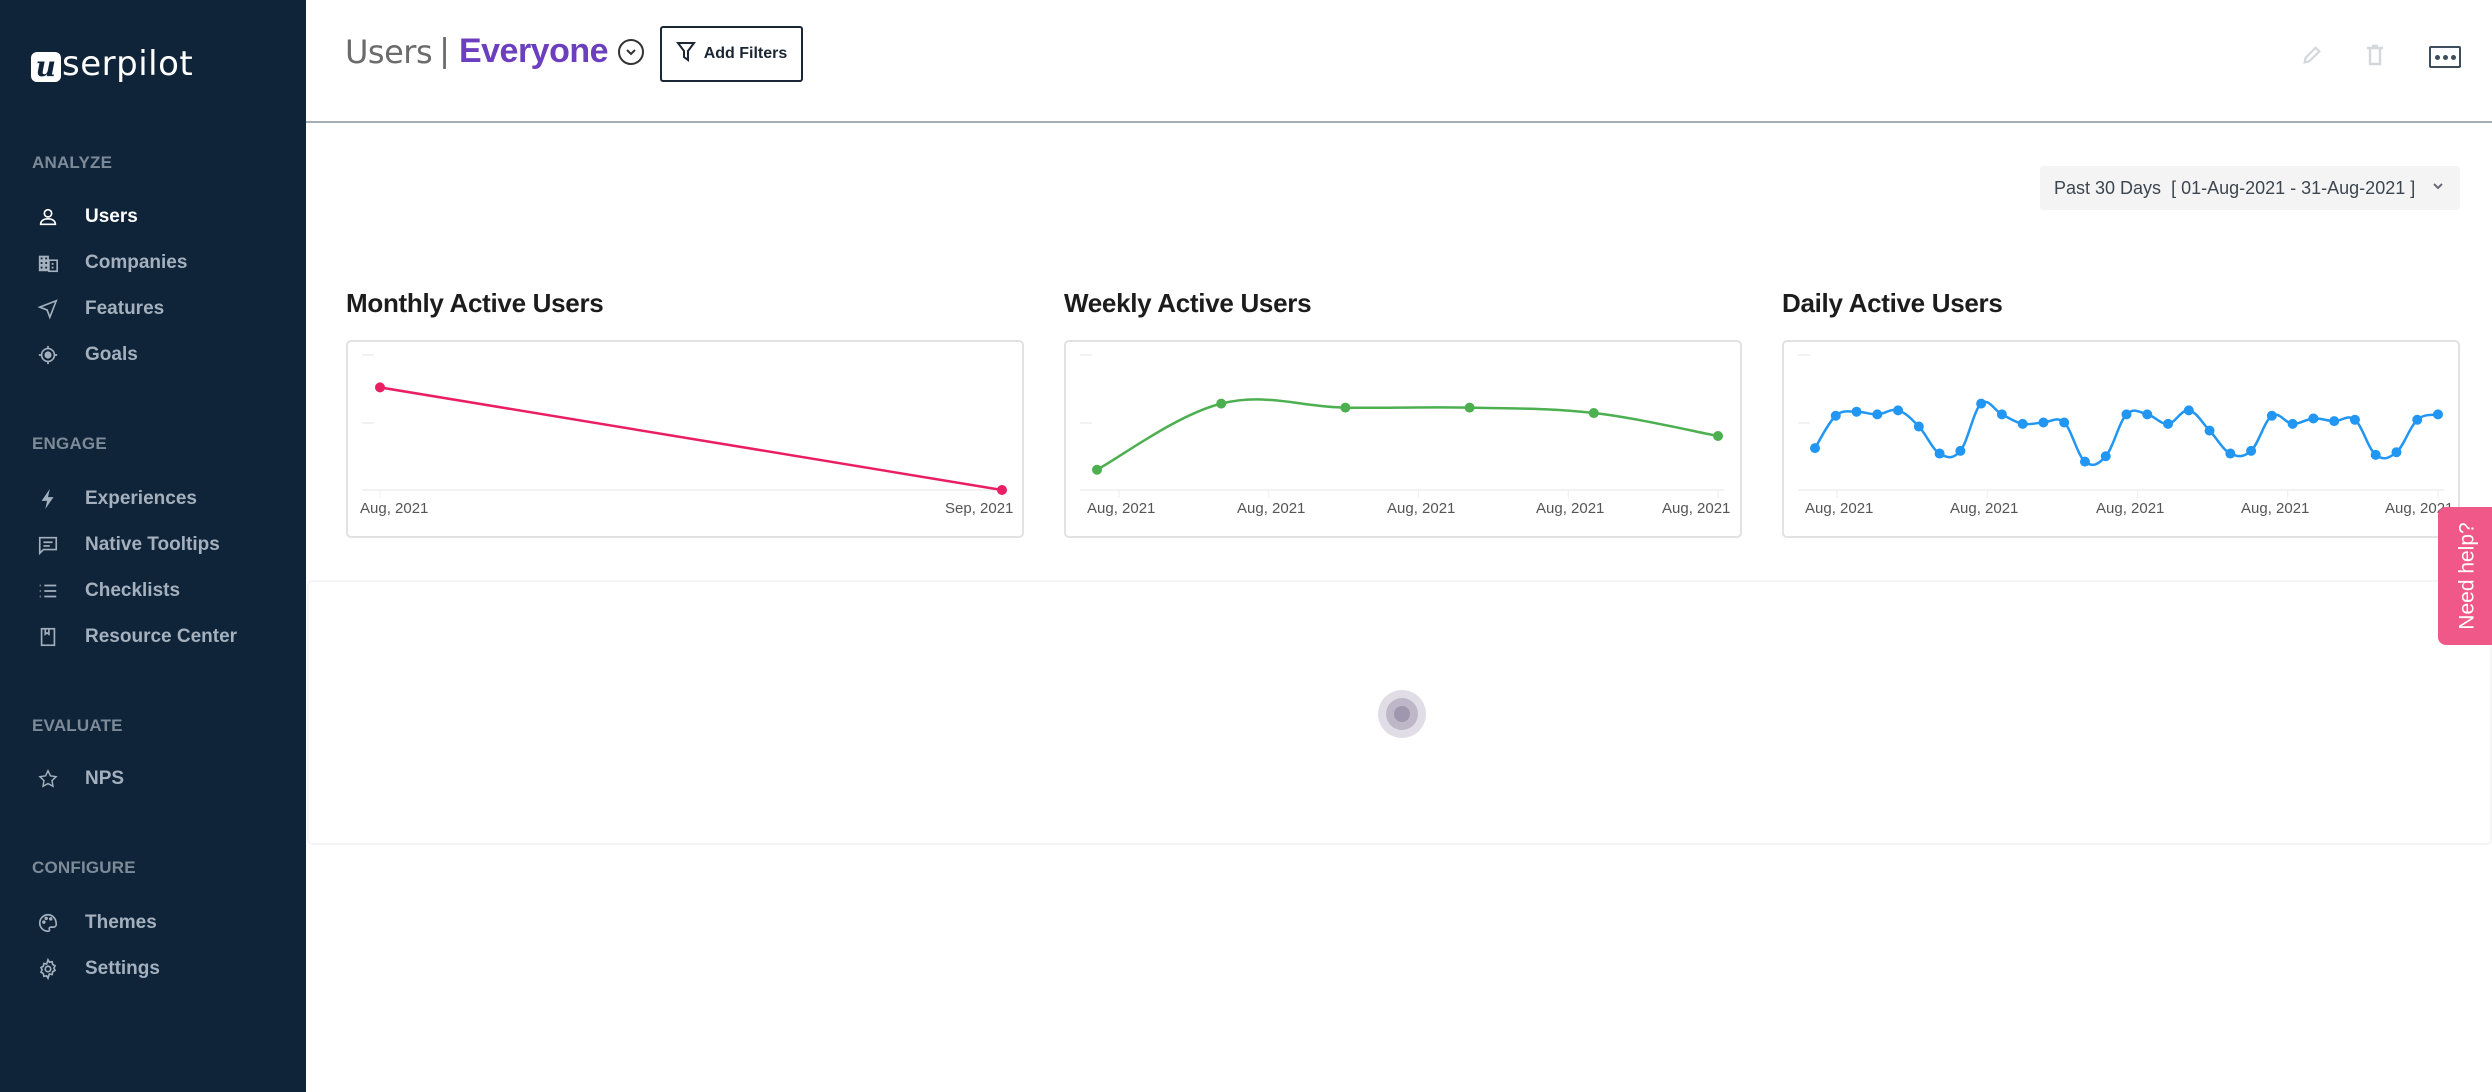 This screenshot has height=1092, width=2492. I want to click on wau-chart-plot, so click(1402, 426).